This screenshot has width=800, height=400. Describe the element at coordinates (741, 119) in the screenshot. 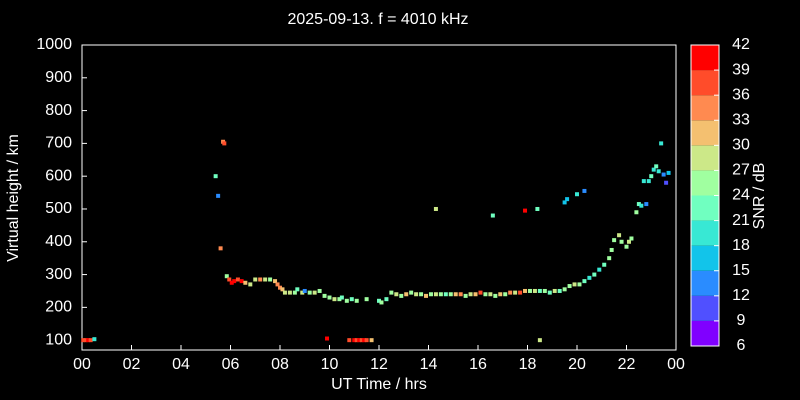

I see `colorbar-tick-label: 33` at that location.